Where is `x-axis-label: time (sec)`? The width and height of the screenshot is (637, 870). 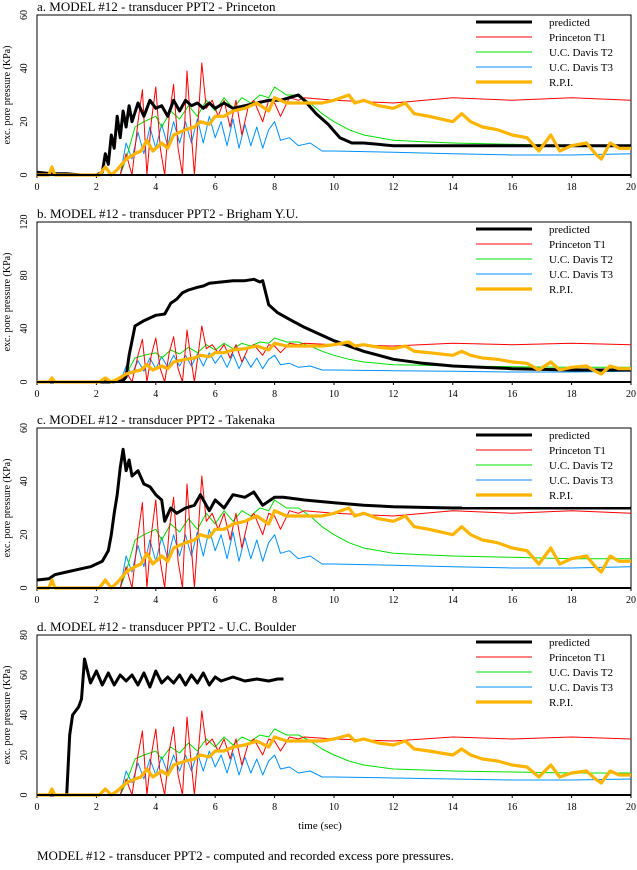
x-axis-label: time (sec) is located at coordinates (320, 826).